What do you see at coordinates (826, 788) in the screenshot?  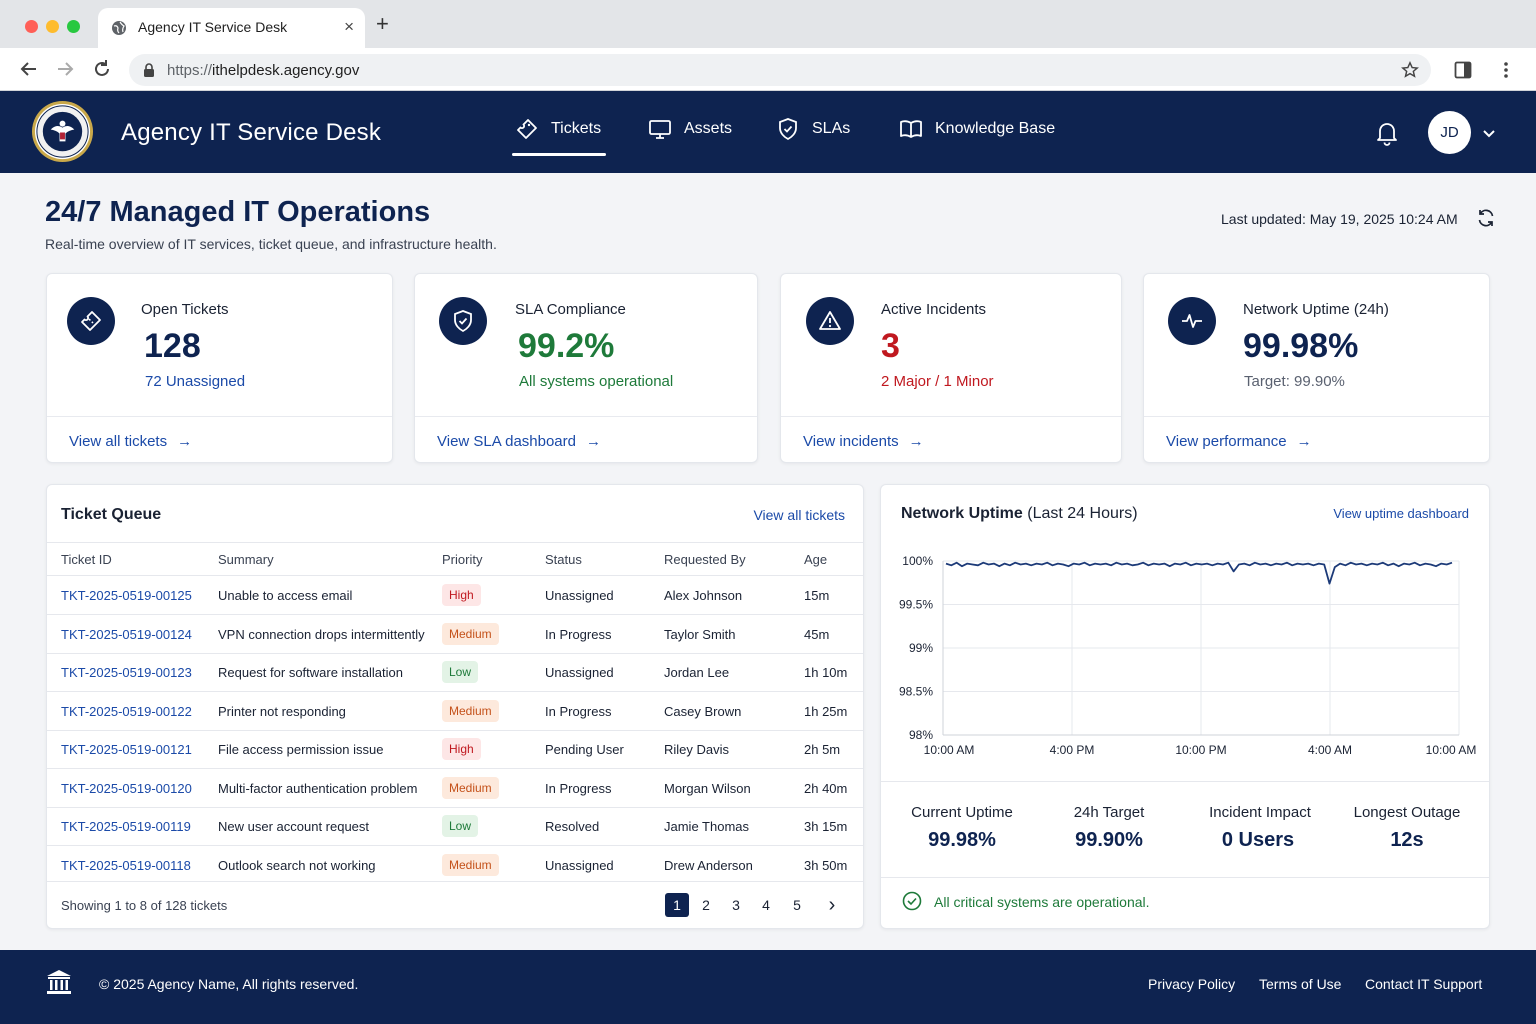 I see `ticket-age: 2h 40m` at bounding box center [826, 788].